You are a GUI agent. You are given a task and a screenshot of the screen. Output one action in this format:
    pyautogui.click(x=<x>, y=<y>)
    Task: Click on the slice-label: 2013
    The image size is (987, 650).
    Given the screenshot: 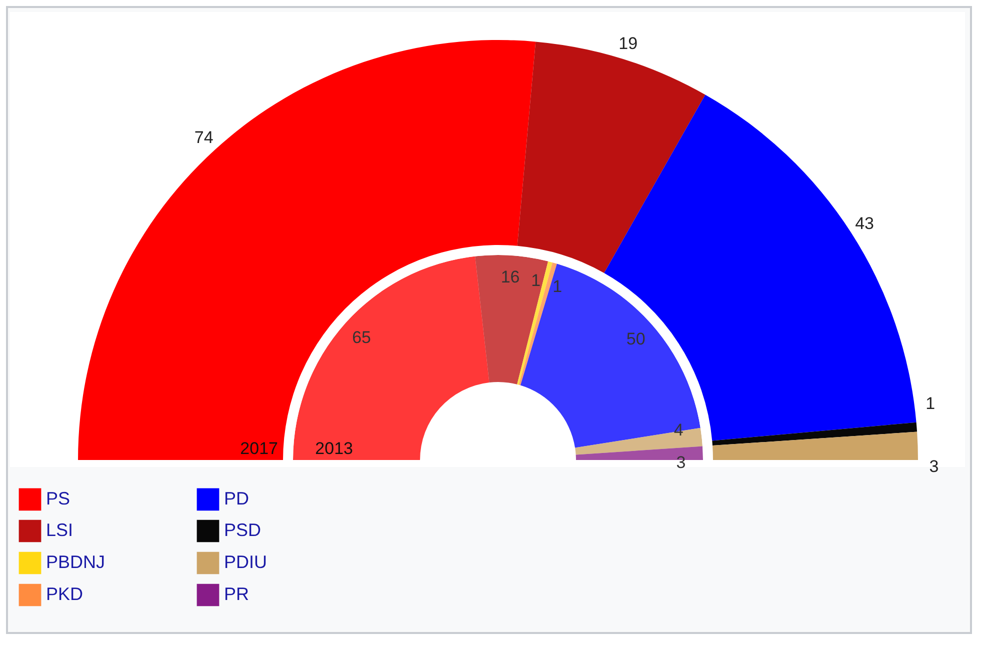 What is the action you would take?
    pyautogui.click(x=334, y=448)
    